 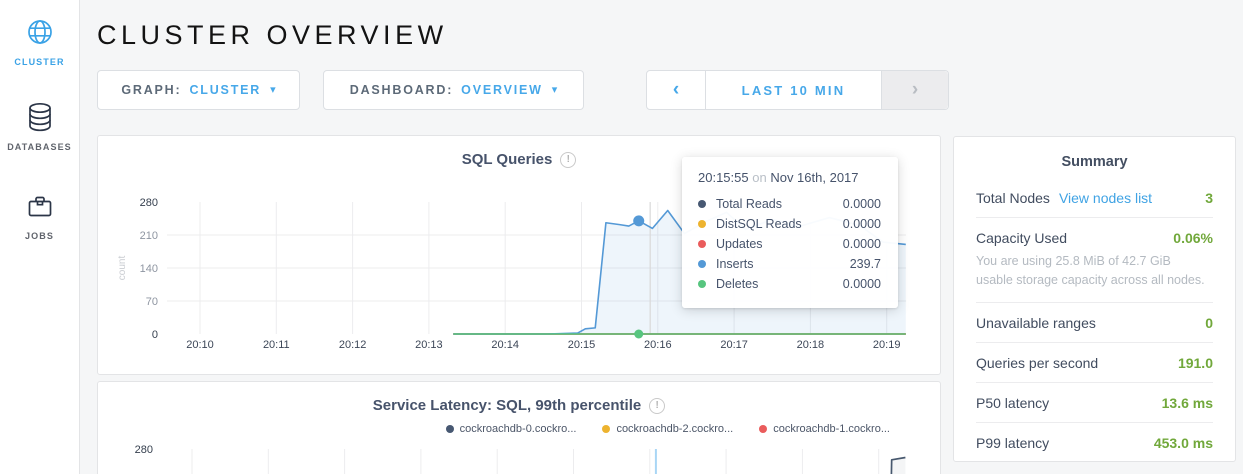 I want to click on chevron-right-icon: ›, so click(x=915, y=89).